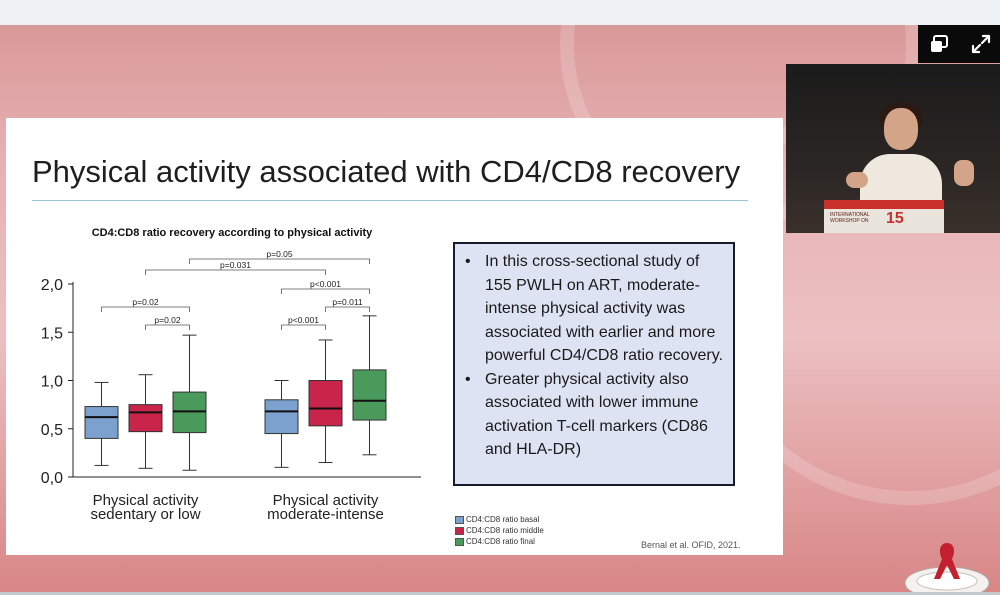 This screenshot has height=595, width=1000. I want to click on legend-label: CD4:CD8 ratio middle, so click(505, 530).